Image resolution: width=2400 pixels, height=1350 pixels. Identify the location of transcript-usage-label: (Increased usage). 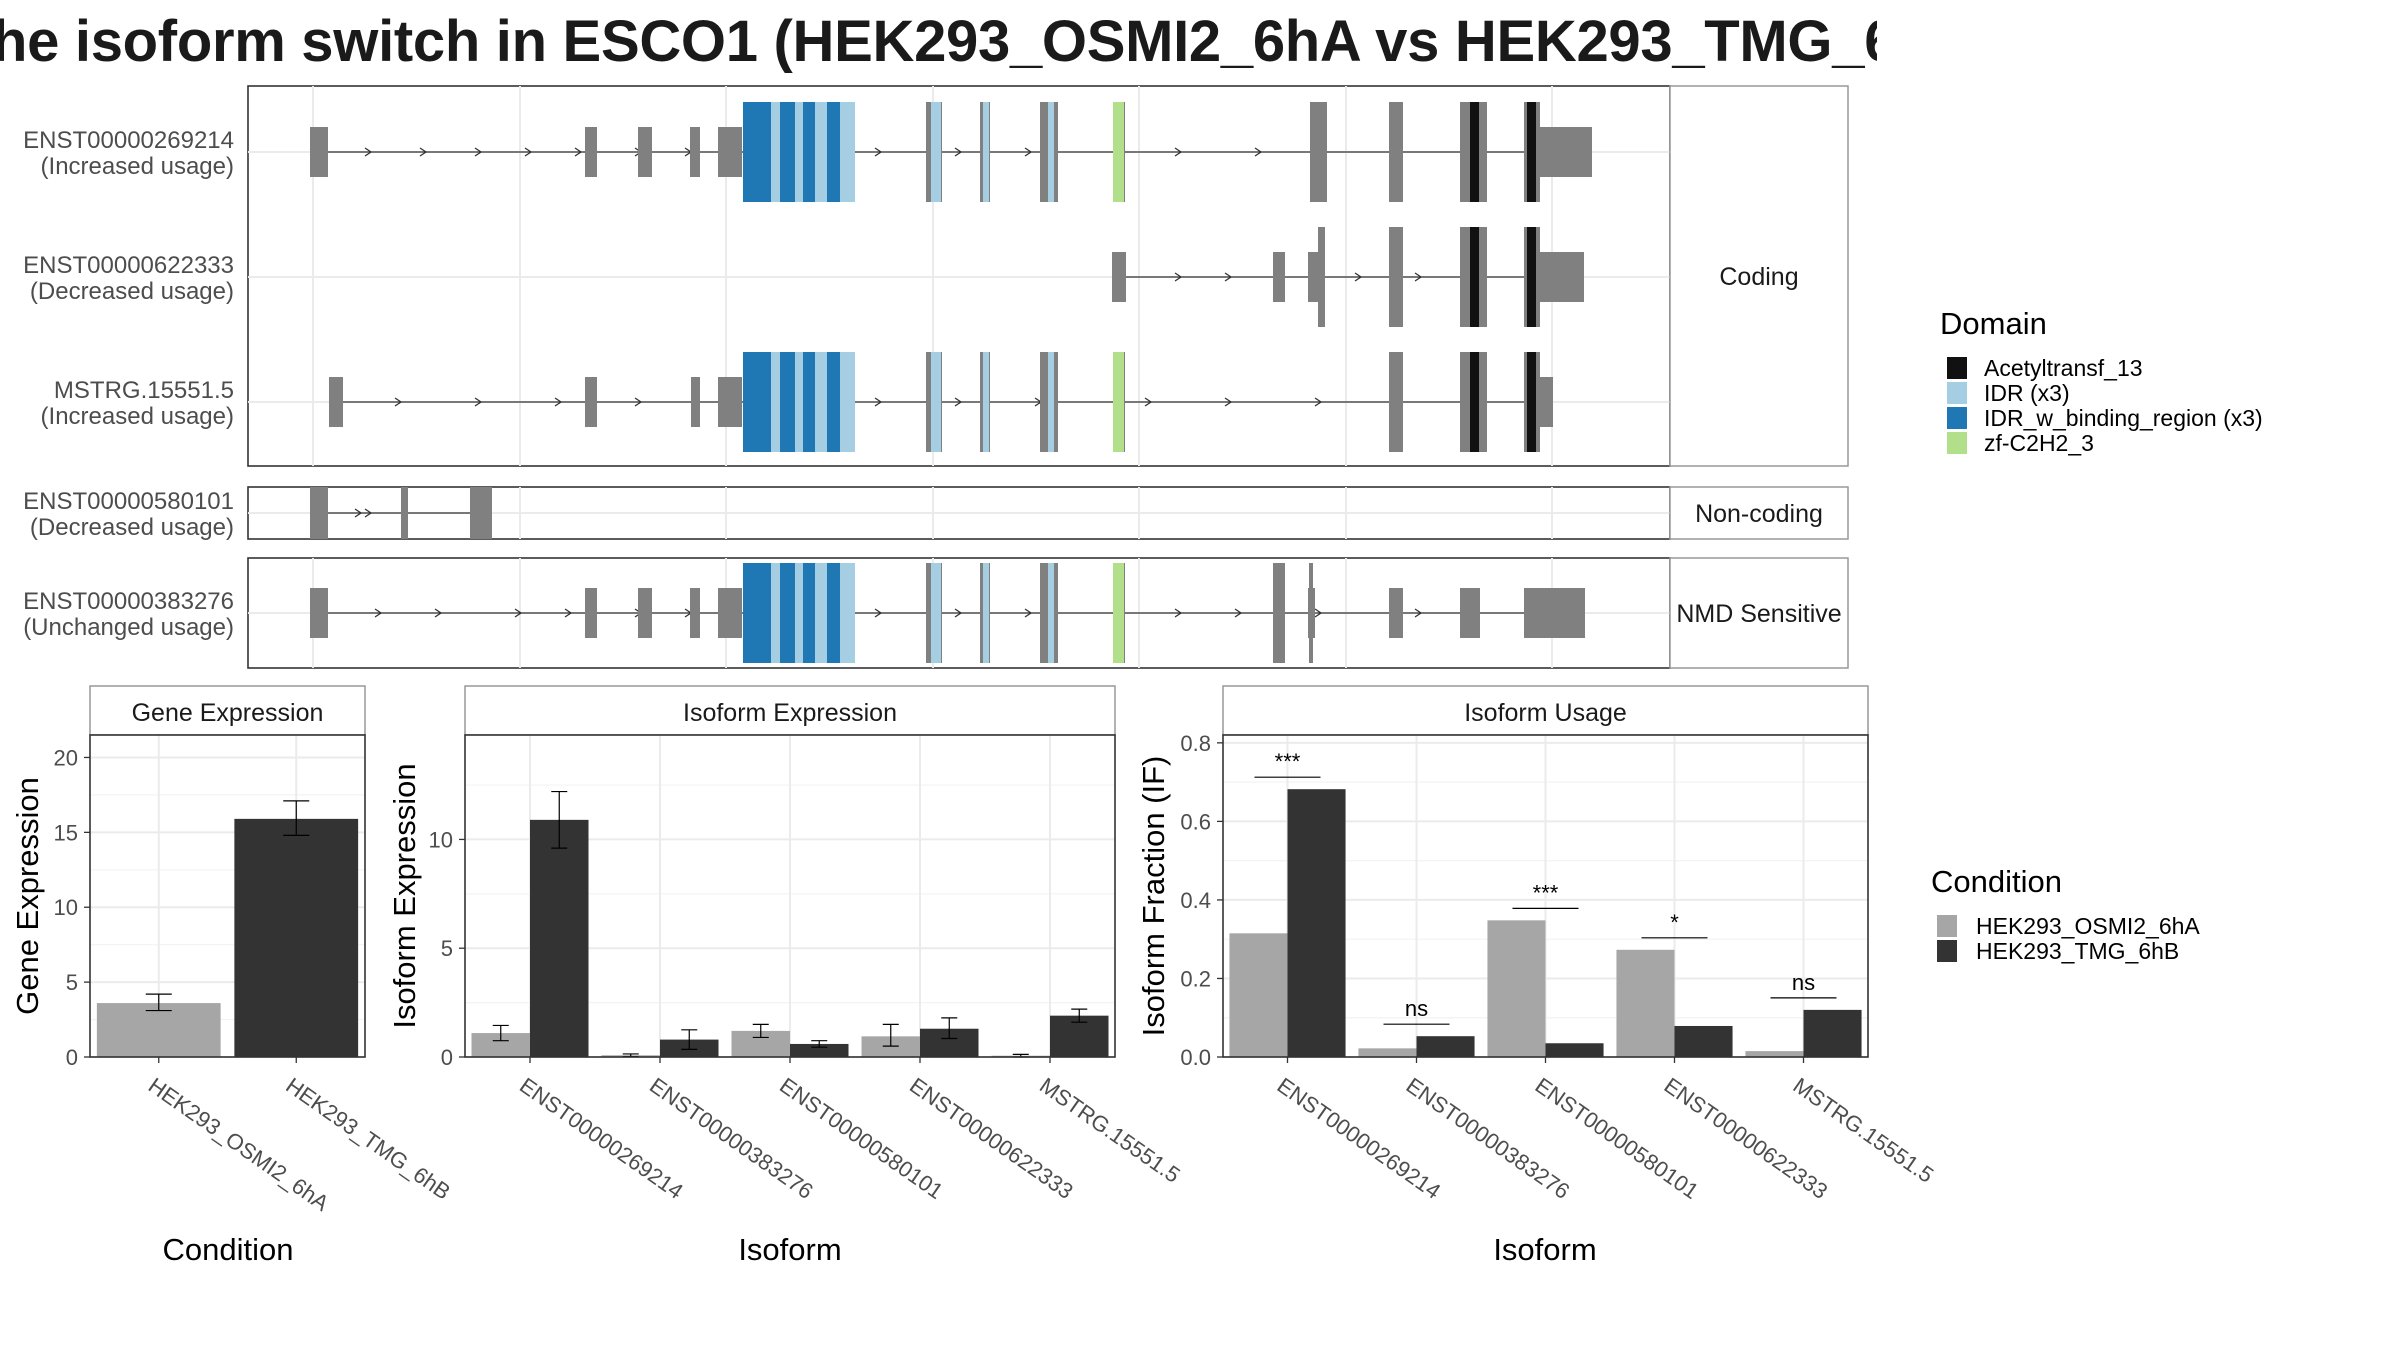
(137, 166).